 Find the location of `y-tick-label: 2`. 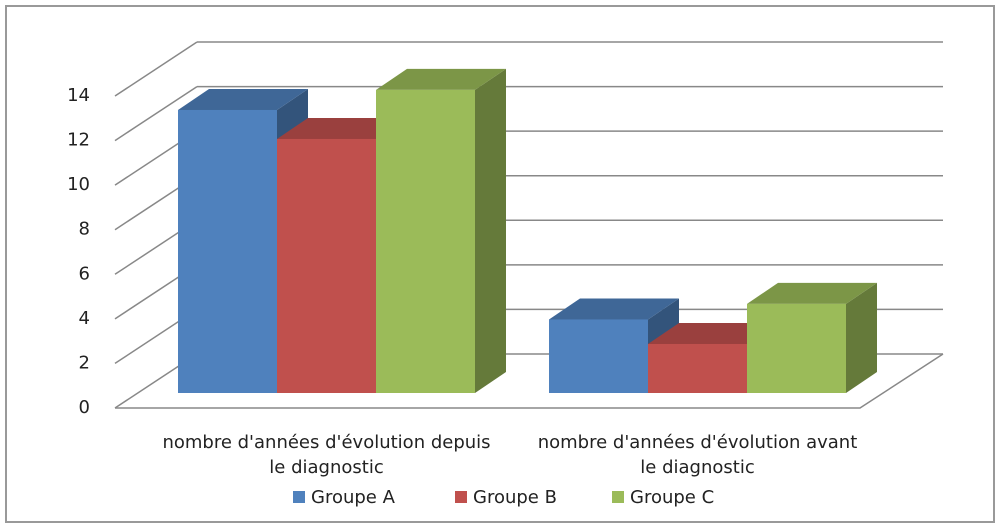

y-tick-label: 2 is located at coordinates (84, 362).